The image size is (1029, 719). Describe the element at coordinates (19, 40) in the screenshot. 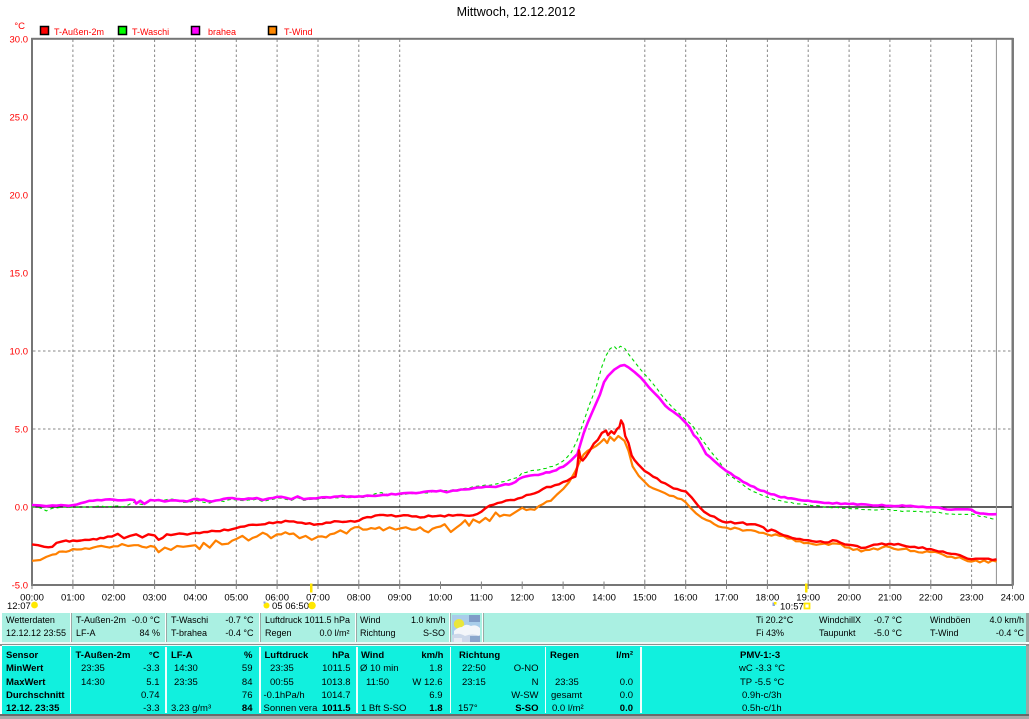

I see `svg-text: 30.0` at that location.